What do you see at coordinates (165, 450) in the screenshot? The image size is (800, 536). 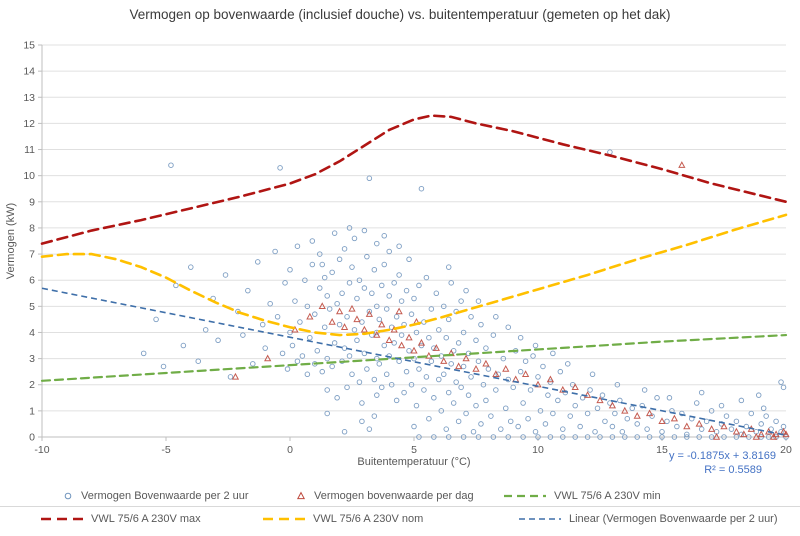 I see `svg-text: -5` at bounding box center [165, 450].